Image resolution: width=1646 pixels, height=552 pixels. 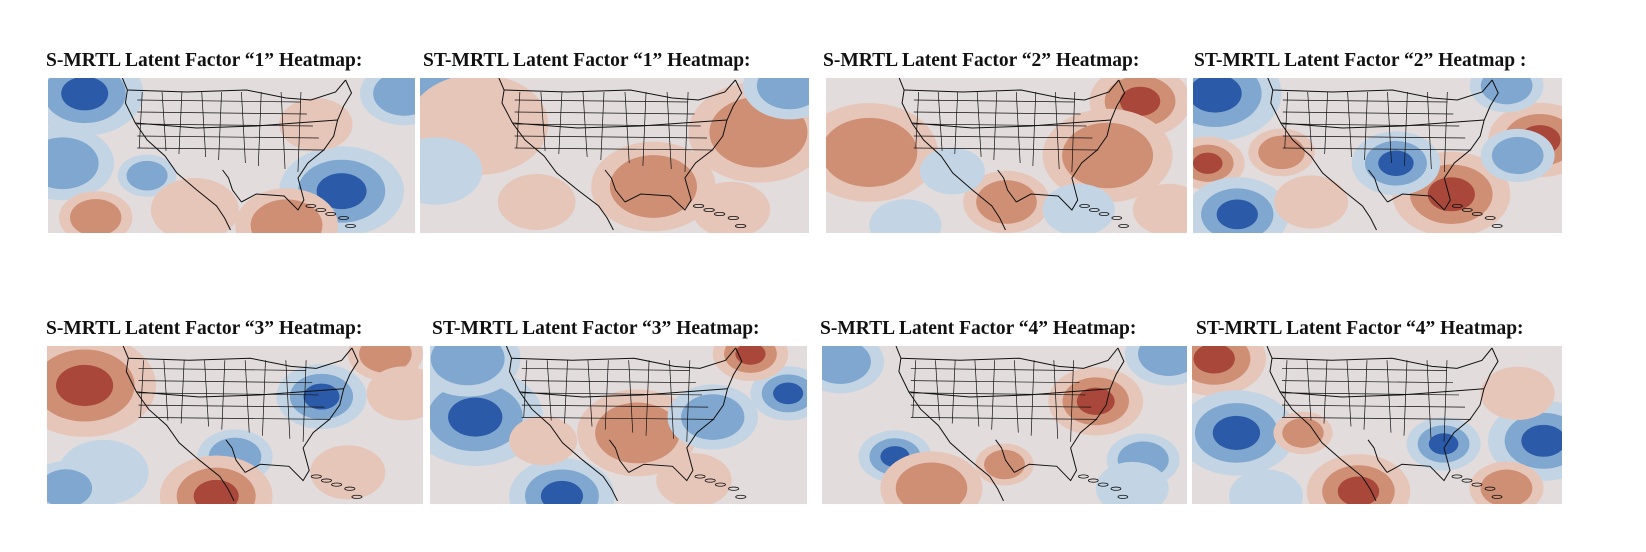 What do you see at coordinates (981, 60) in the screenshot?
I see `panel-title: S-MRTL Latent Factor “2” Heatmap:` at bounding box center [981, 60].